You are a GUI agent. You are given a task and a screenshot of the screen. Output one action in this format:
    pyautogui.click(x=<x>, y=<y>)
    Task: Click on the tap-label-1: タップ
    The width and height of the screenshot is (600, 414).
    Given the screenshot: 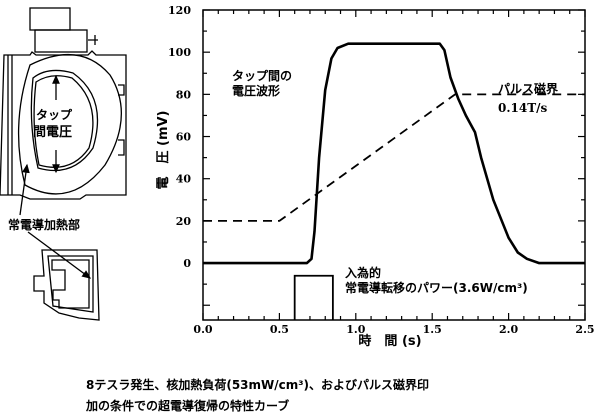 What is the action you would take?
    pyautogui.click(x=54, y=114)
    